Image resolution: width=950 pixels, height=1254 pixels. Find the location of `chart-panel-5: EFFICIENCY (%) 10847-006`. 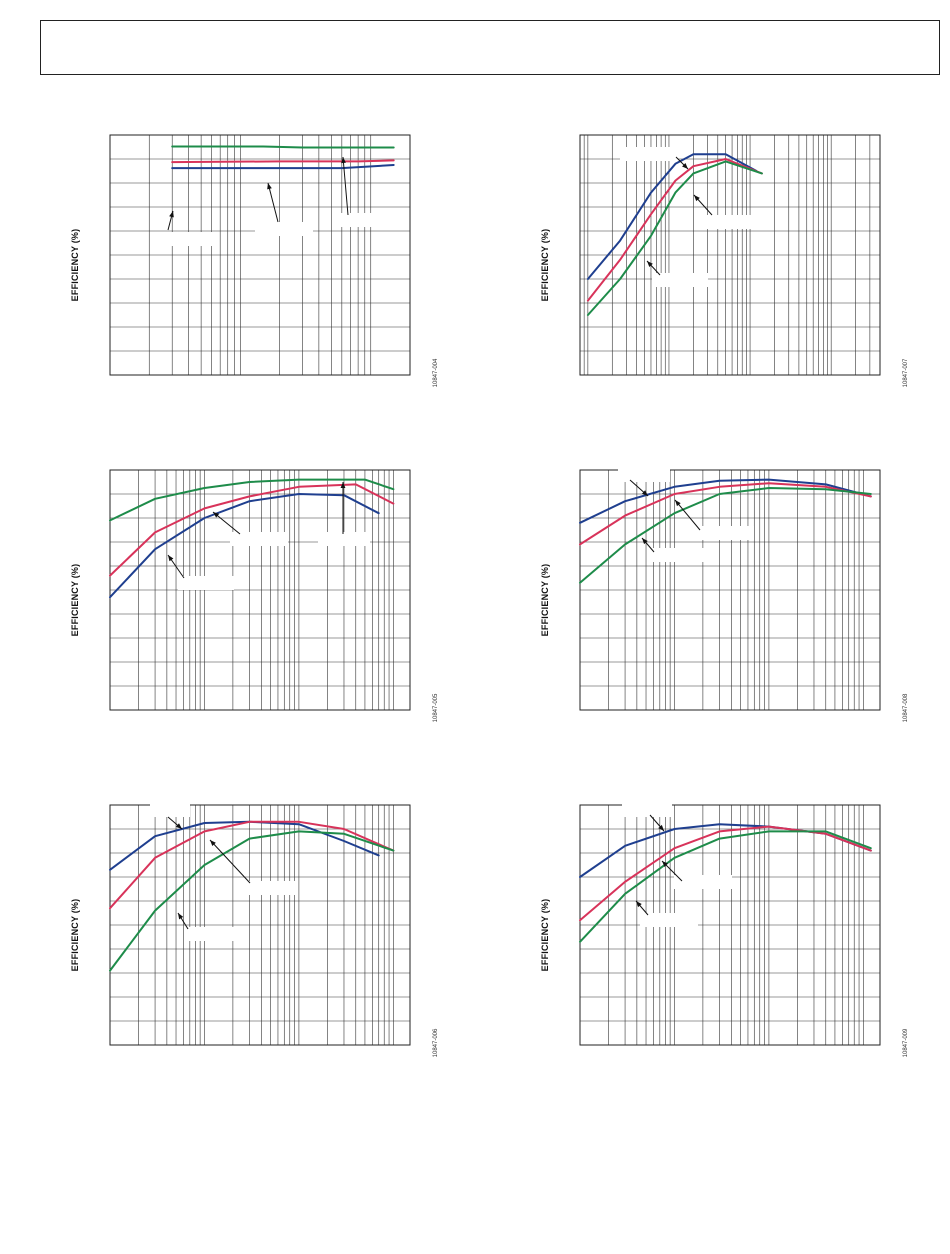

chart-panel-5: EFFICIENCY (%) 10847-006 is located at coordinates (254, 930).